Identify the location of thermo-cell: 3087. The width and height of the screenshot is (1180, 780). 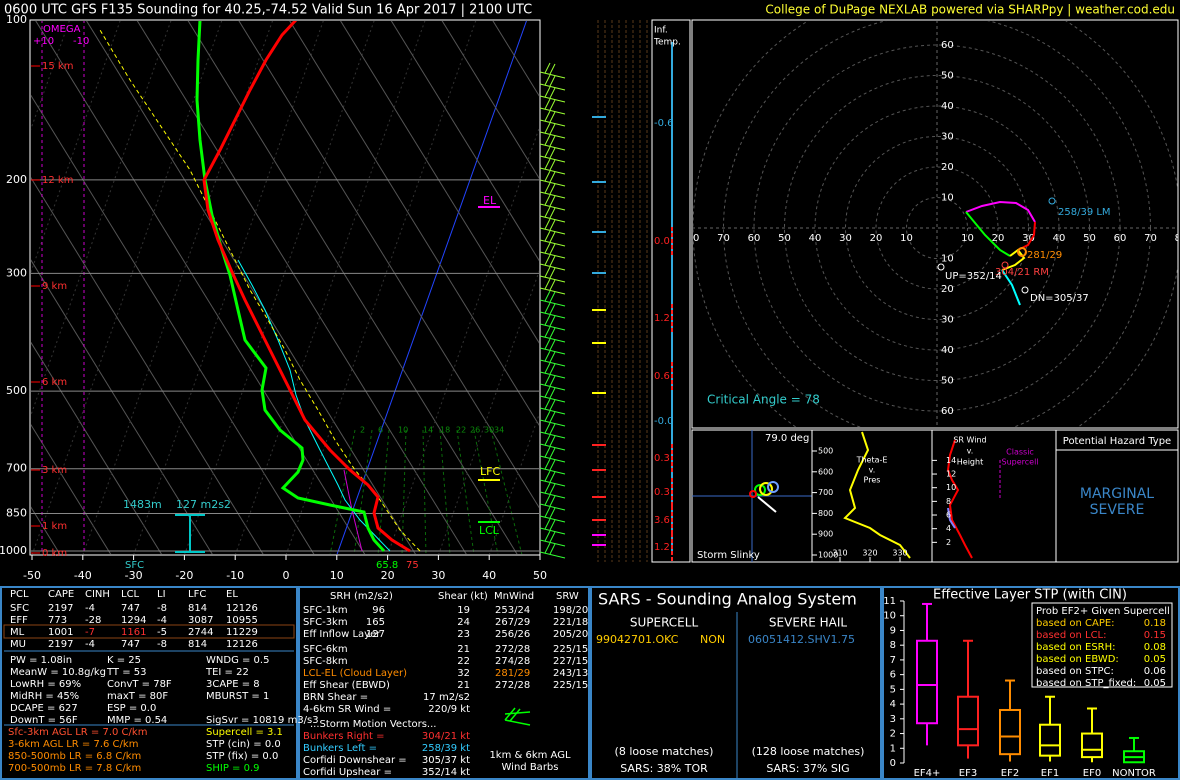
(200, 620).